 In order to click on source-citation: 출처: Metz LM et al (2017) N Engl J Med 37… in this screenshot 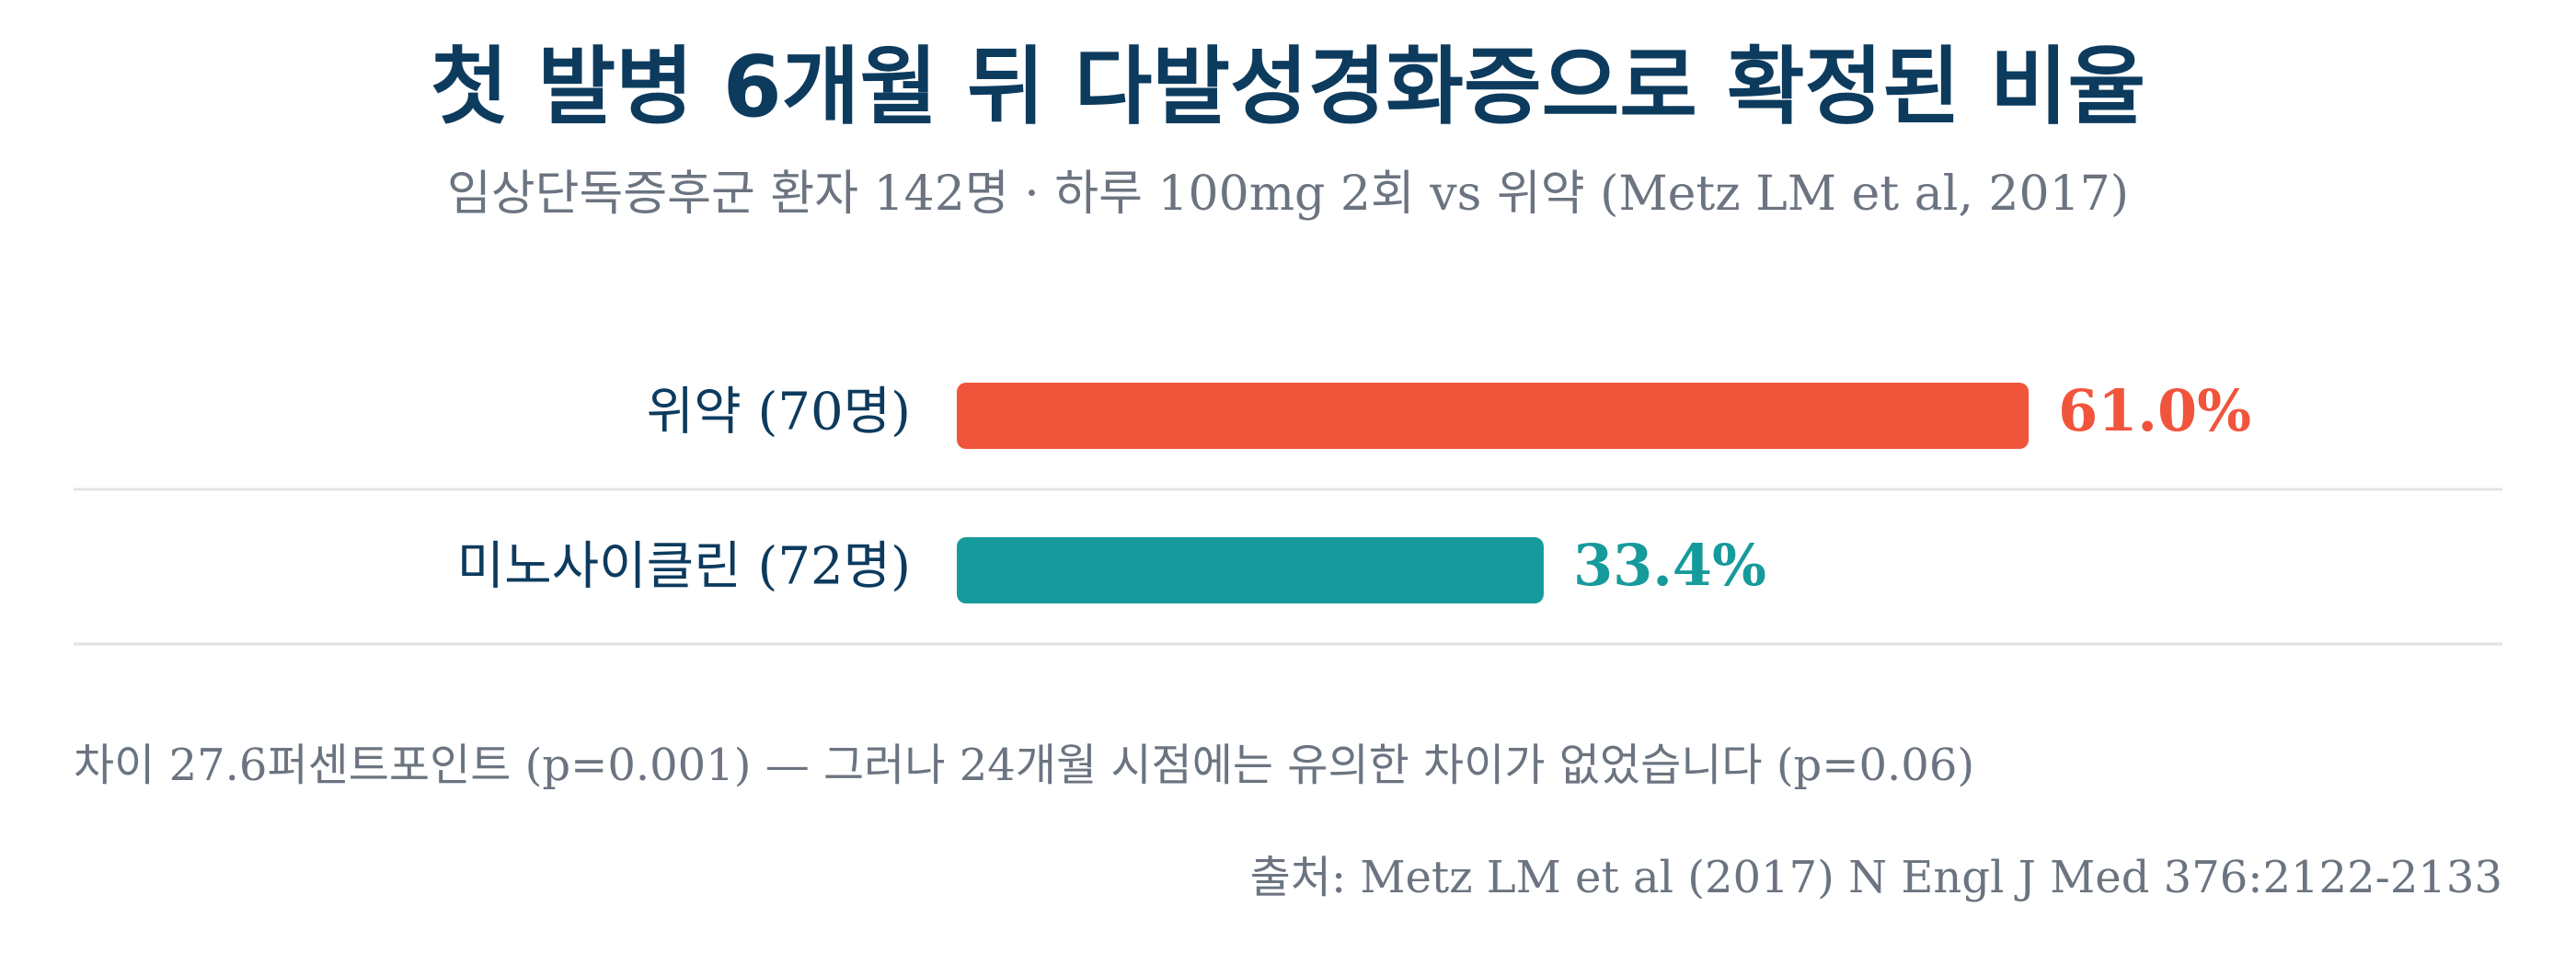, I will do `click(1875, 877)`.